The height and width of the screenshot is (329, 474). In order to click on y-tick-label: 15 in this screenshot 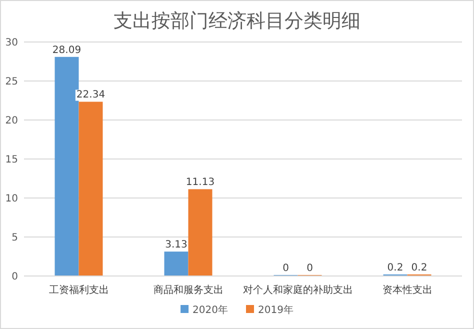, I will do `click(11, 160)`.